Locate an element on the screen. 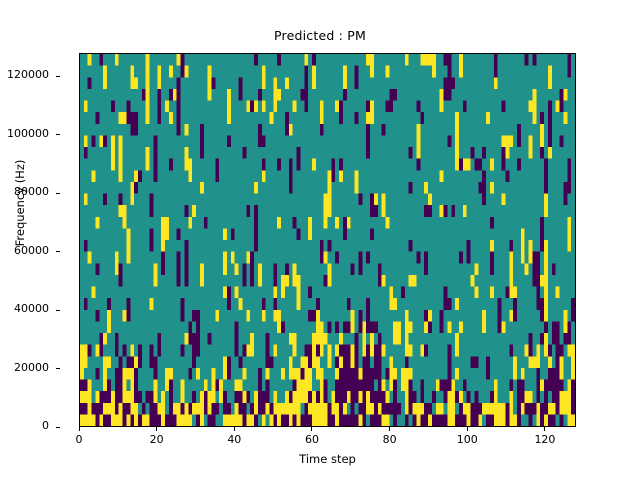 This screenshot has width=640, height=480. x-axis-label: Time step is located at coordinates (327, 459).